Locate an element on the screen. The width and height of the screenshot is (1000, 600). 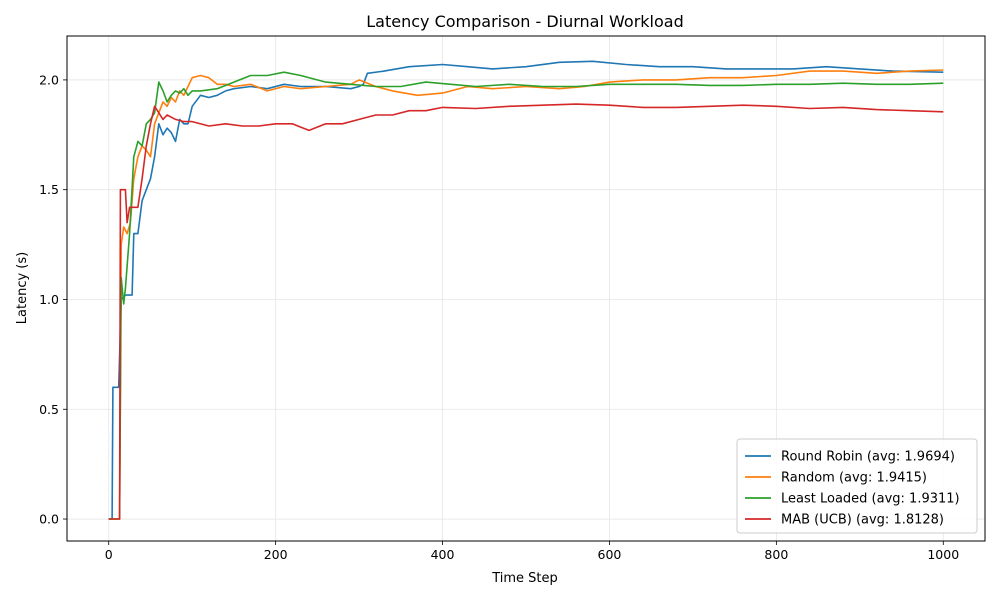
x-tick-label: 200 is located at coordinates (276, 554).